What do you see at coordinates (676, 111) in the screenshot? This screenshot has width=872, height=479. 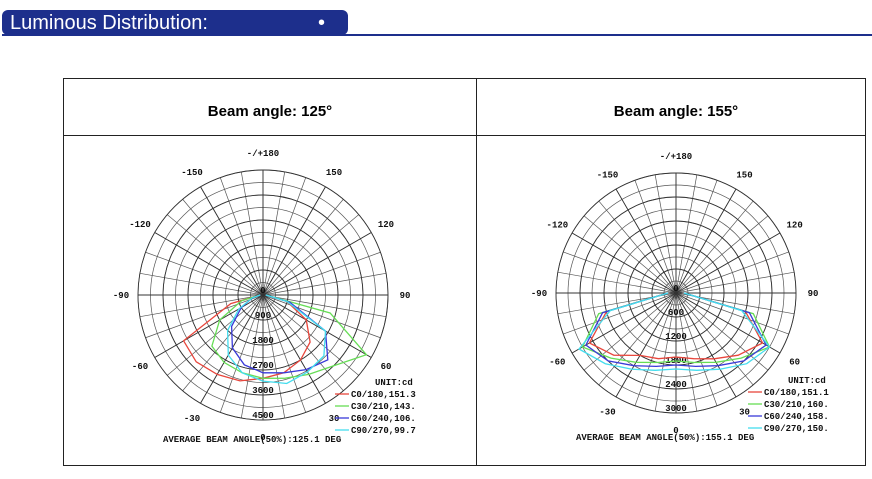 I see `chart-title: Beam angle: 155°` at bounding box center [676, 111].